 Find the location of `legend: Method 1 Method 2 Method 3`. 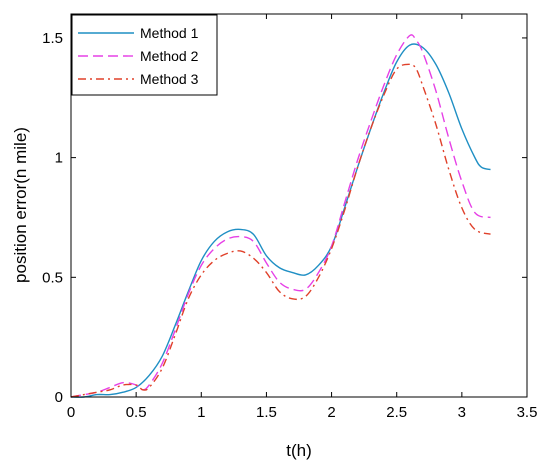

legend: Method 1 Method 2 Method 3 is located at coordinates (144, 55).